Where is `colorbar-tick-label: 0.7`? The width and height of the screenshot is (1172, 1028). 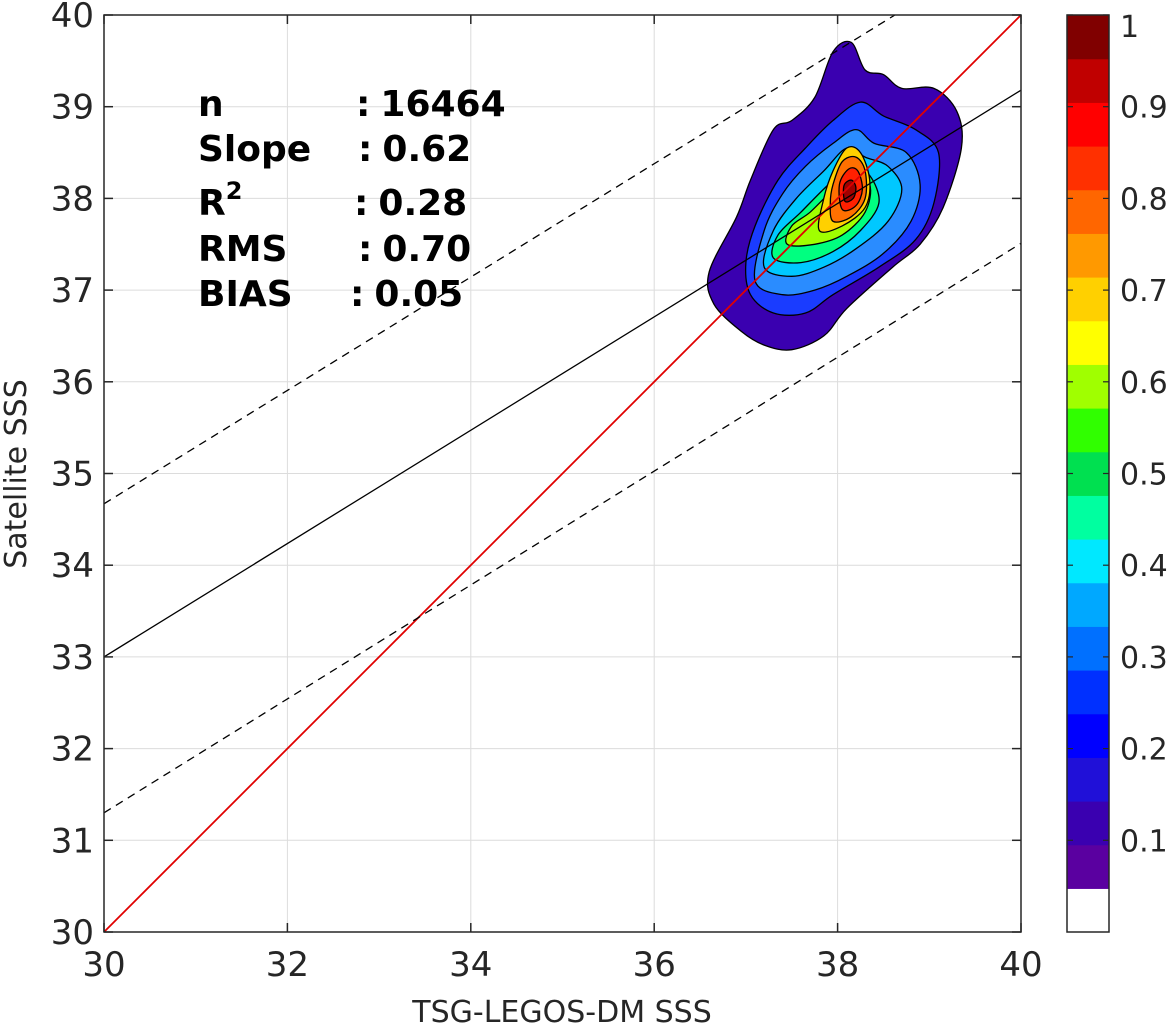 colorbar-tick-label: 0.7 is located at coordinates (1144, 291).